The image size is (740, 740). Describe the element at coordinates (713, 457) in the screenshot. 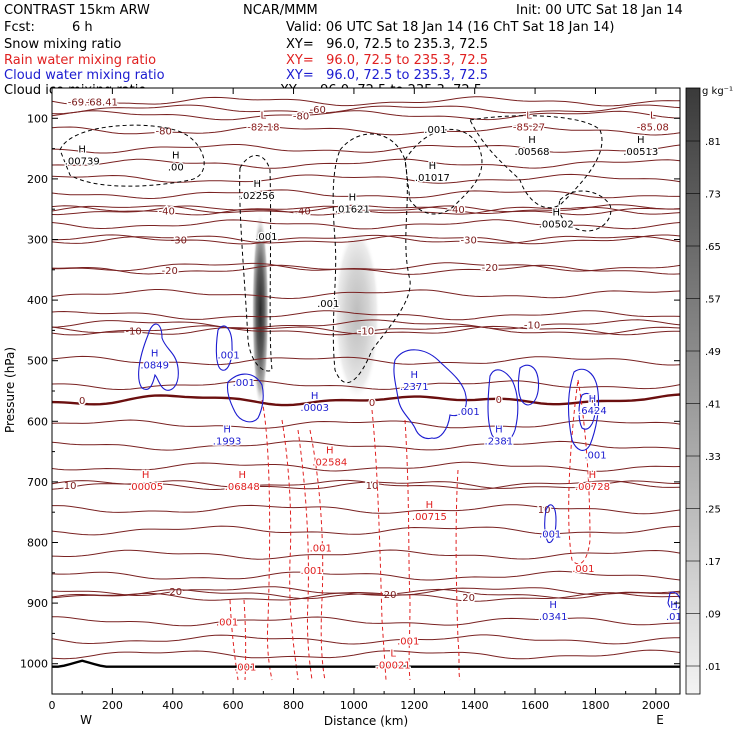

I see `colorbar-tick-label: .33` at that location.